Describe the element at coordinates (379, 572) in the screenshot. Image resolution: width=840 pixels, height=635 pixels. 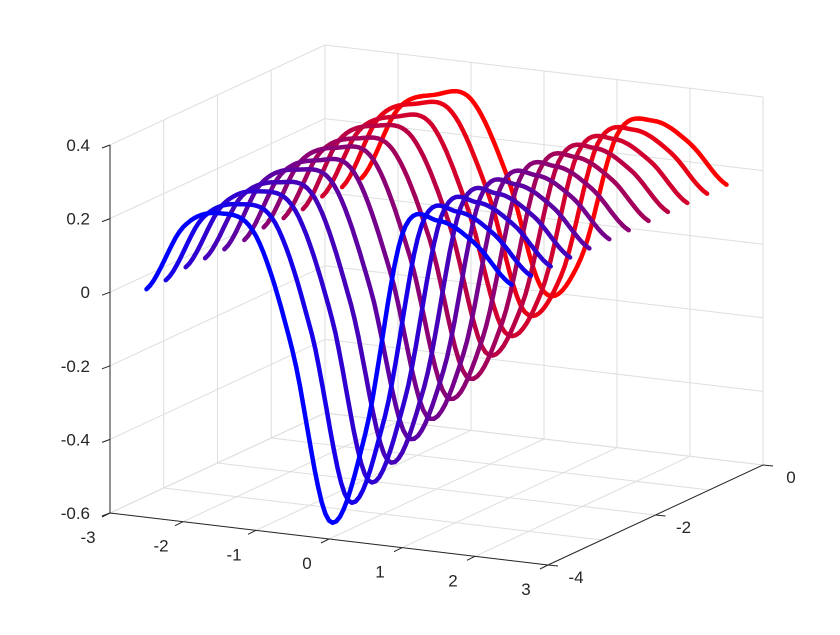
I see `x-tick-label: 1` at that location.